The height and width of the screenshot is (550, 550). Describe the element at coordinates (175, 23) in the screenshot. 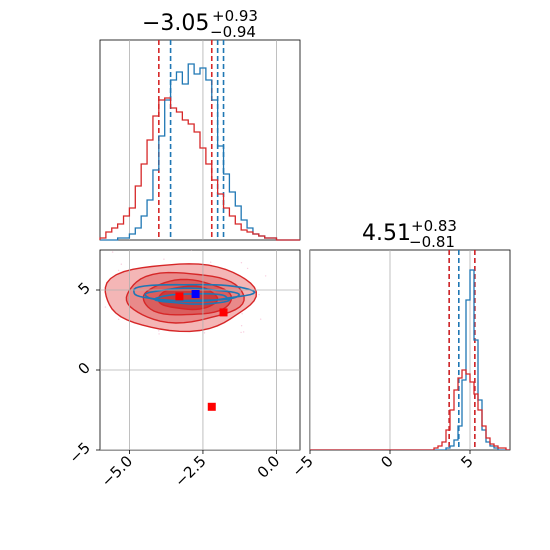

I see `title-x-median: −3.05` at that location.